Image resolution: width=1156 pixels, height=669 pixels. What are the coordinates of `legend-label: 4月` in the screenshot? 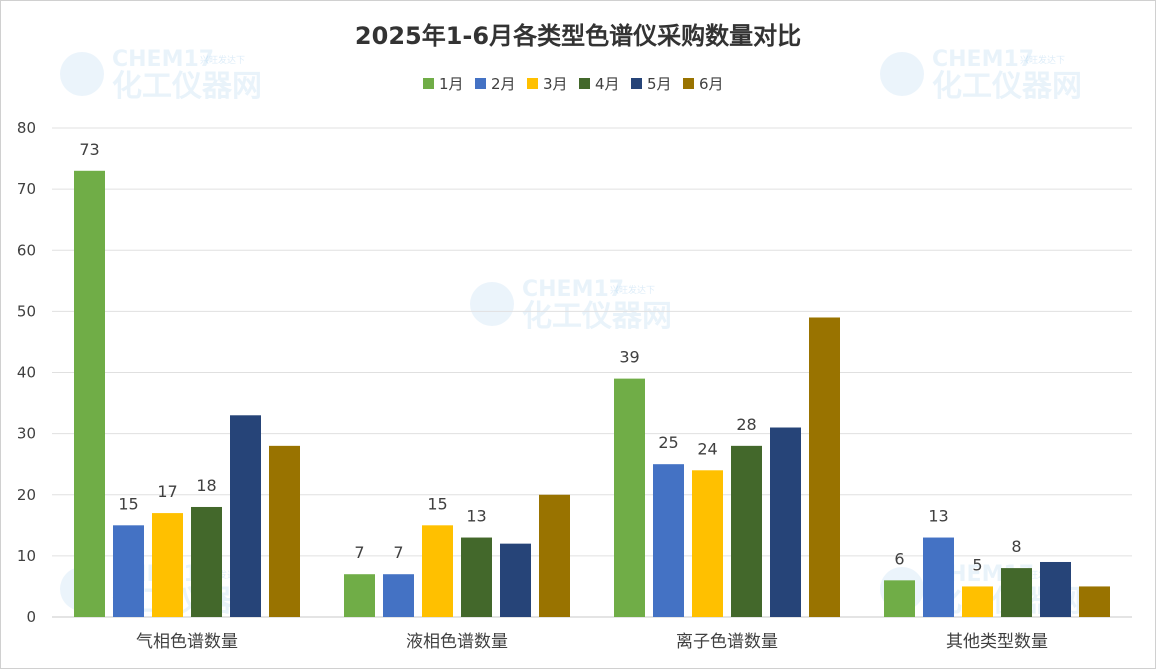 It's located at (607, 84).